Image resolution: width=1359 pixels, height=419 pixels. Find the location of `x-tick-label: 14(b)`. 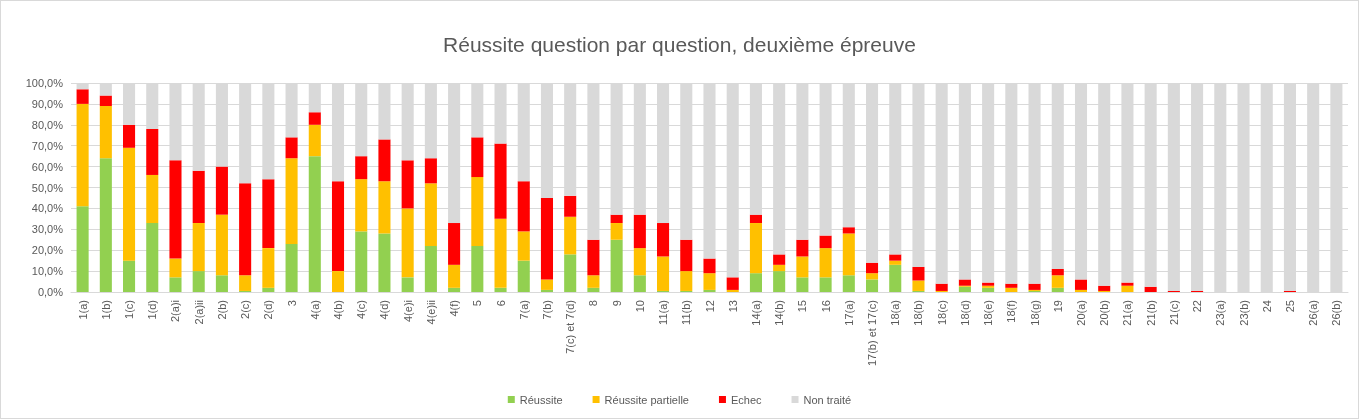

x-tick-label: 14(b) is located at coordinates (779, 313).